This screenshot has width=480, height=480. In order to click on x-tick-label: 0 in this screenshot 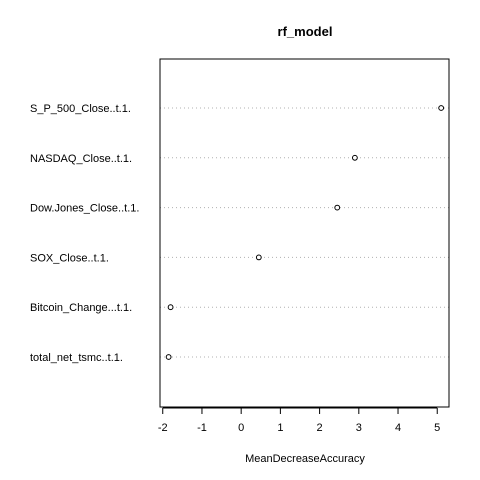, I will do `click(241, 428)`.